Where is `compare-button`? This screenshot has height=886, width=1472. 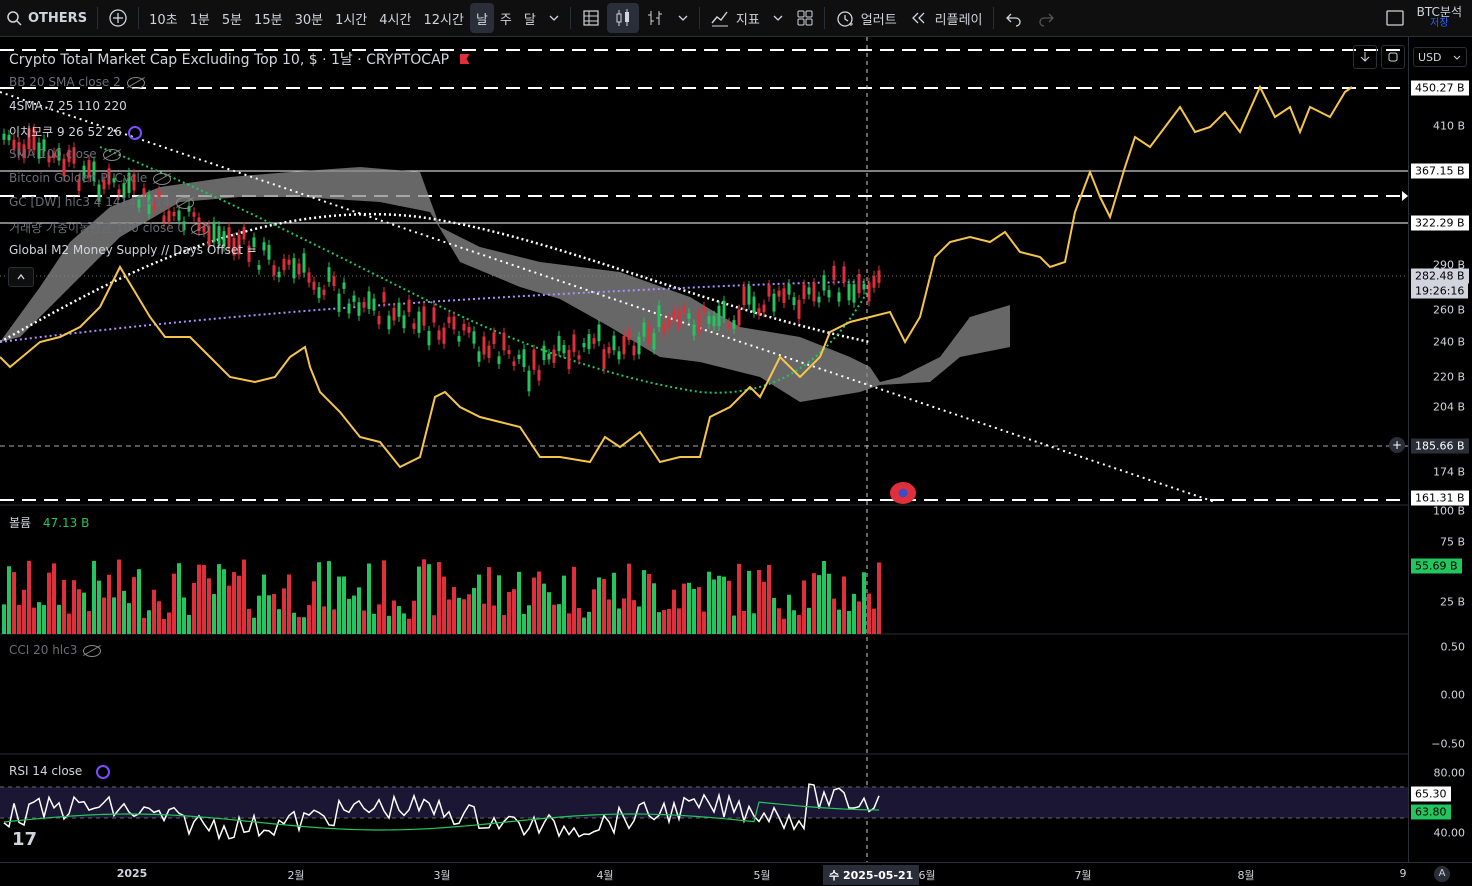 compare-button is located at coordinates (118, 18).